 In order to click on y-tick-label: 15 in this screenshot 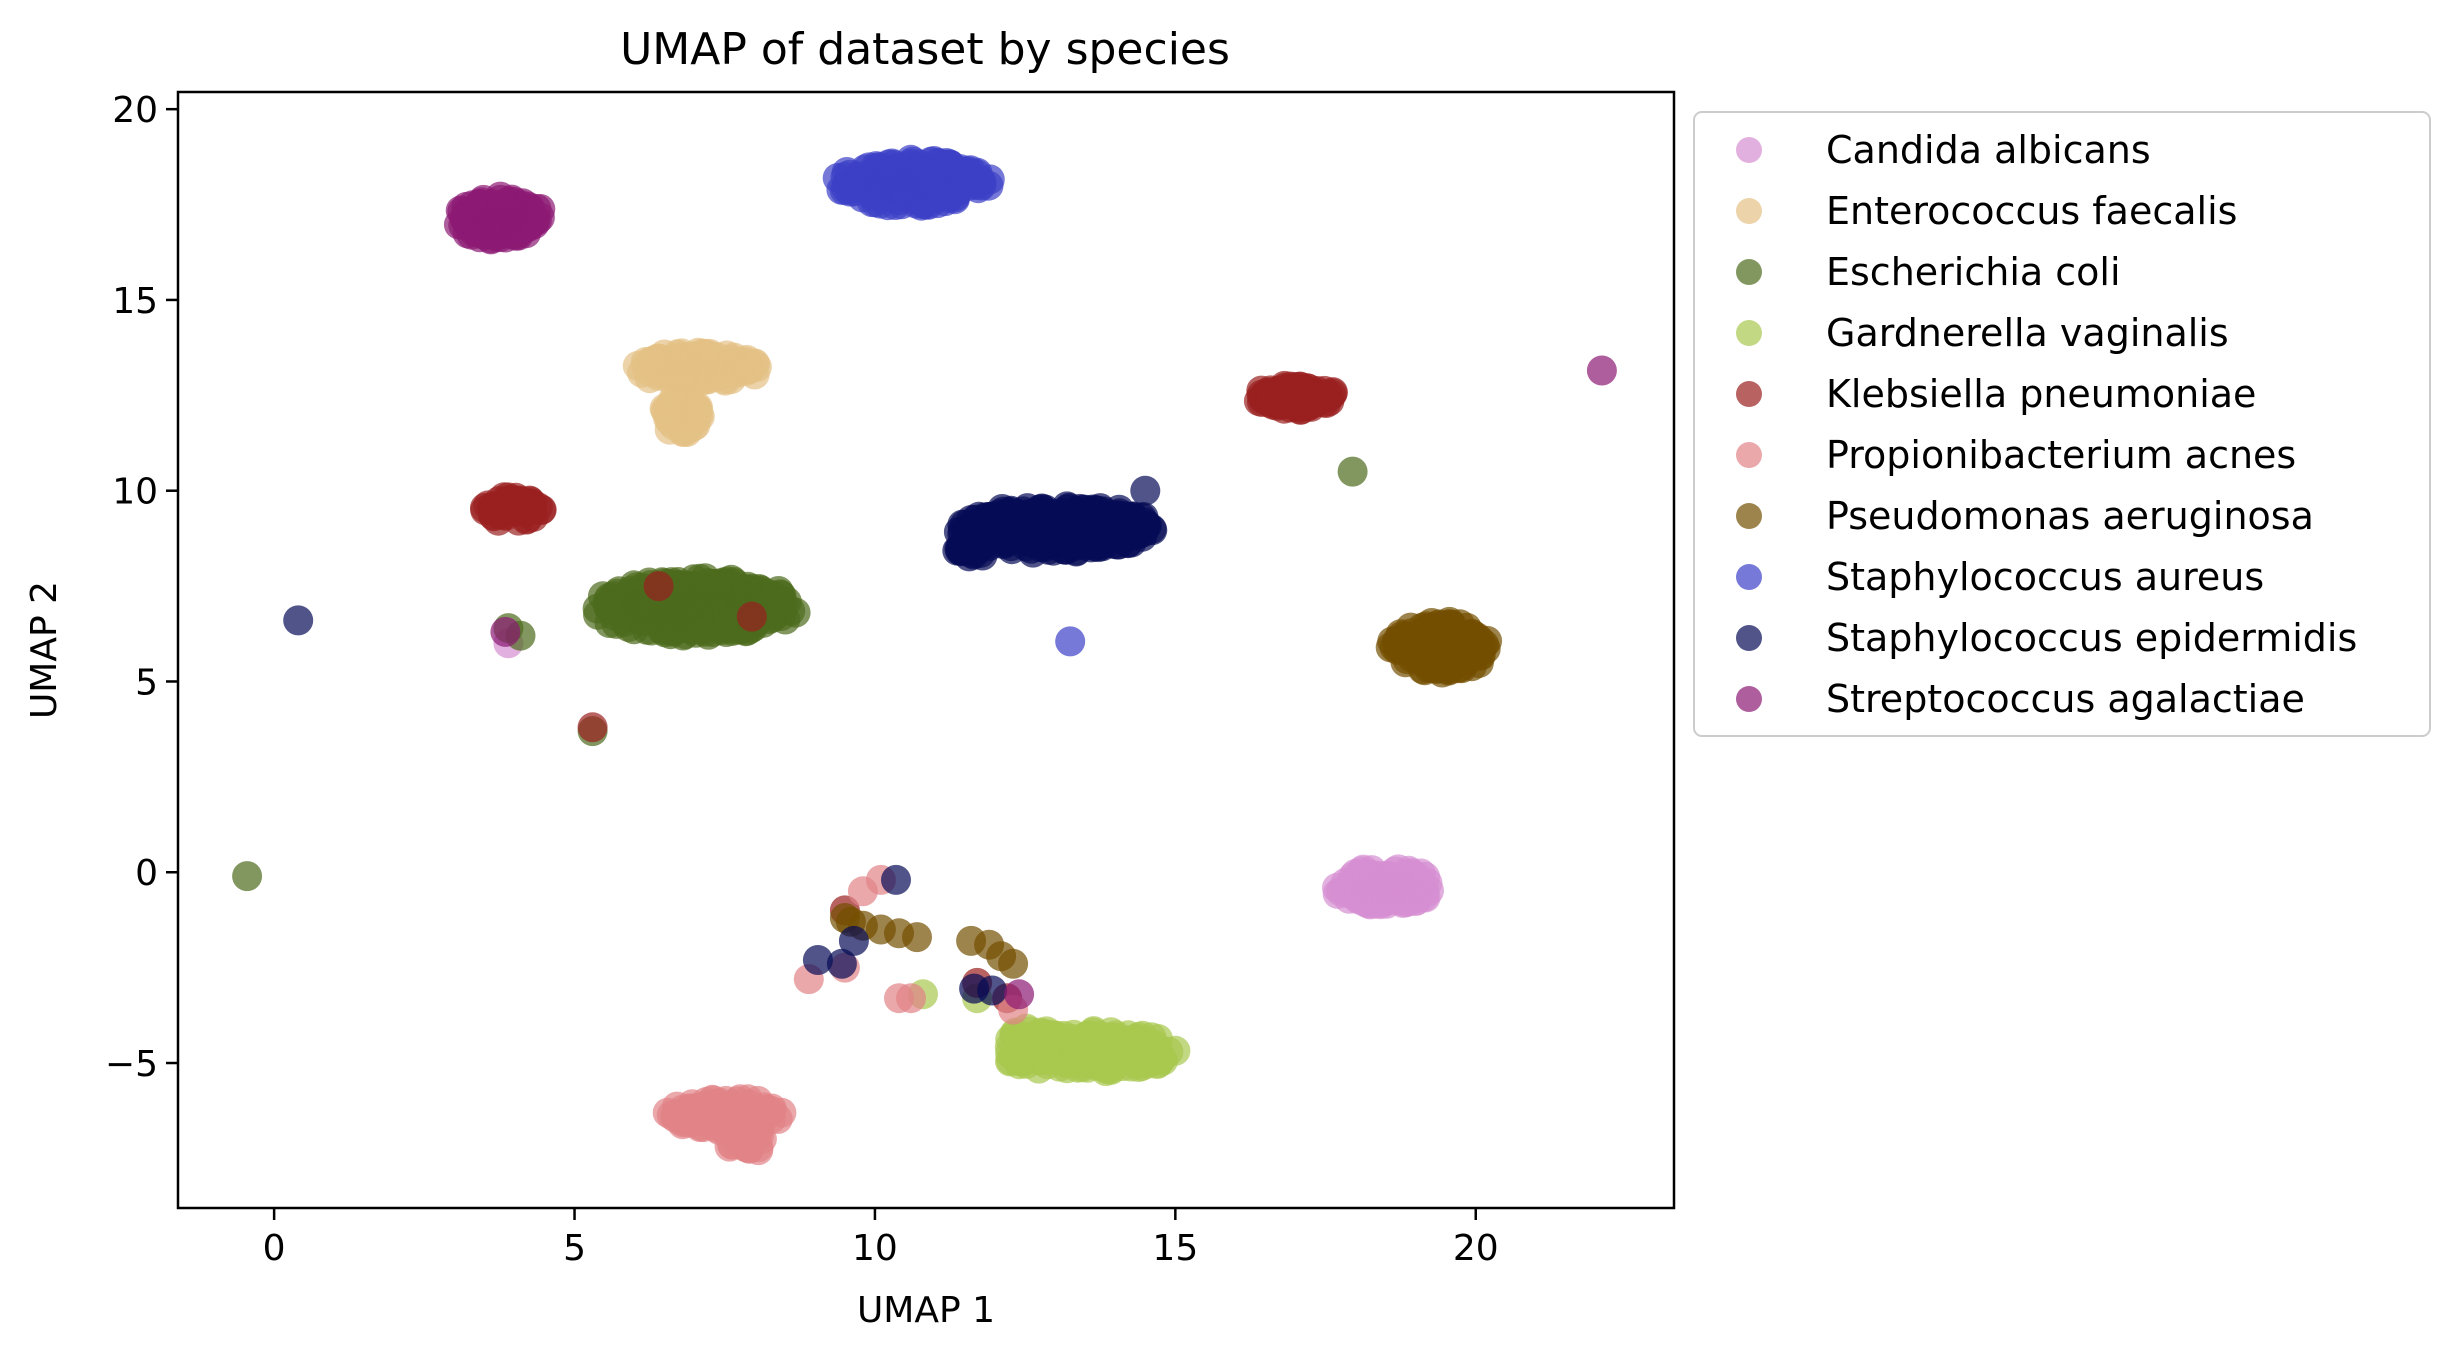, I will do `click(135, 301)`.